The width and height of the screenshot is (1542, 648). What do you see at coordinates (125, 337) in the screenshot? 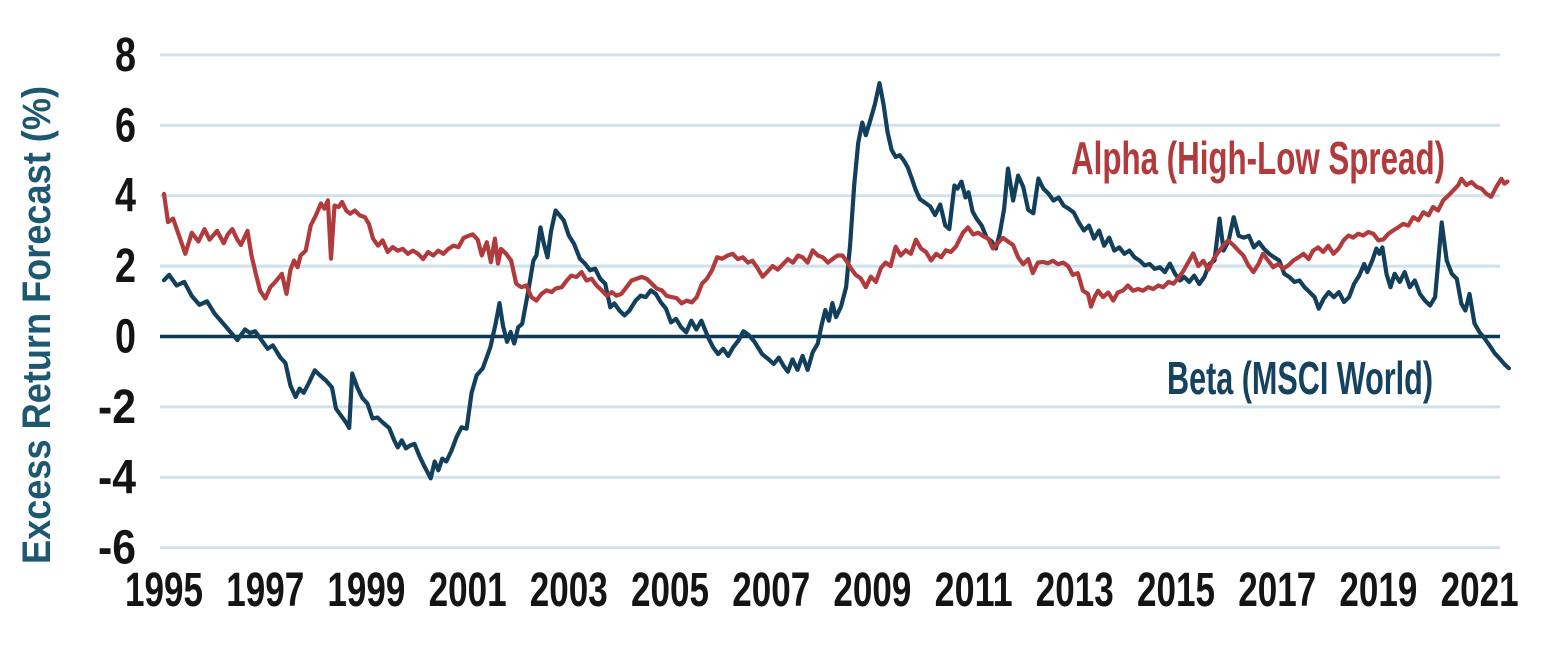
I see `y-tick-0: 0` at bounding box center [125, 337].